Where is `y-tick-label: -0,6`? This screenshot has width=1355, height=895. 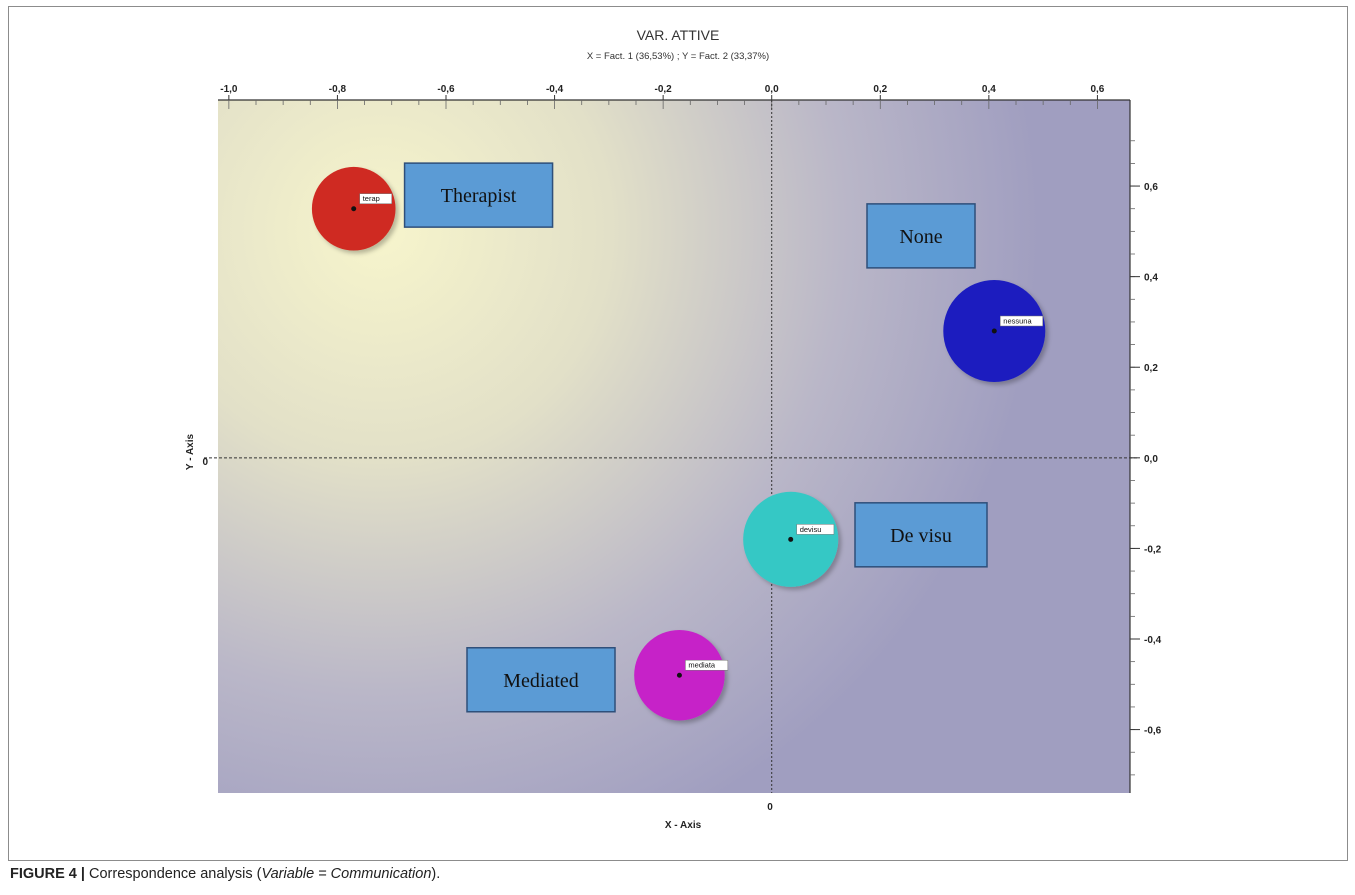
y-tick-label: -0,6 is located at coordinates (1153, 731).